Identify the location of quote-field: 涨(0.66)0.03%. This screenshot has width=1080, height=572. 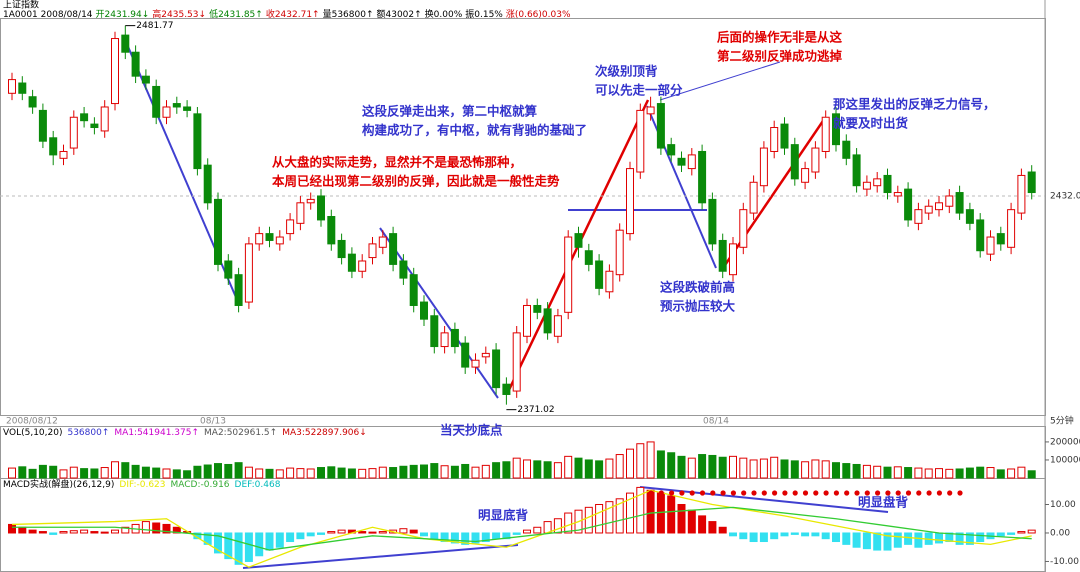
(538, 14).